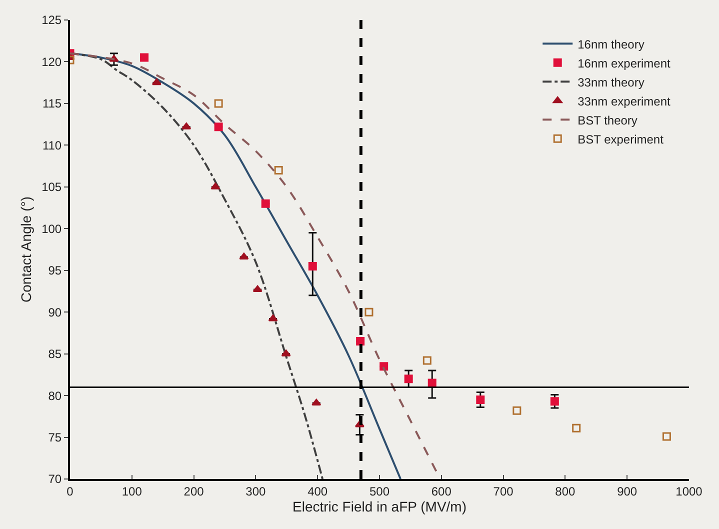  Describe the element at coordinates (503, 491) in the screenshot. I see `x-tick-label: 700` at that location.